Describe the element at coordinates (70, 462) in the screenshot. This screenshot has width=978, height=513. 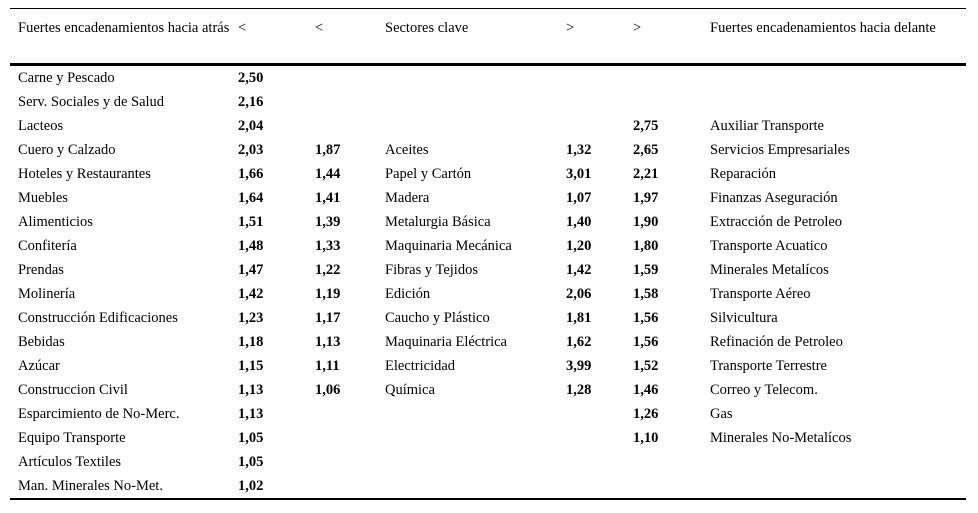
I see `cell-backward-sector-name: Artículos Textiles` at that location.